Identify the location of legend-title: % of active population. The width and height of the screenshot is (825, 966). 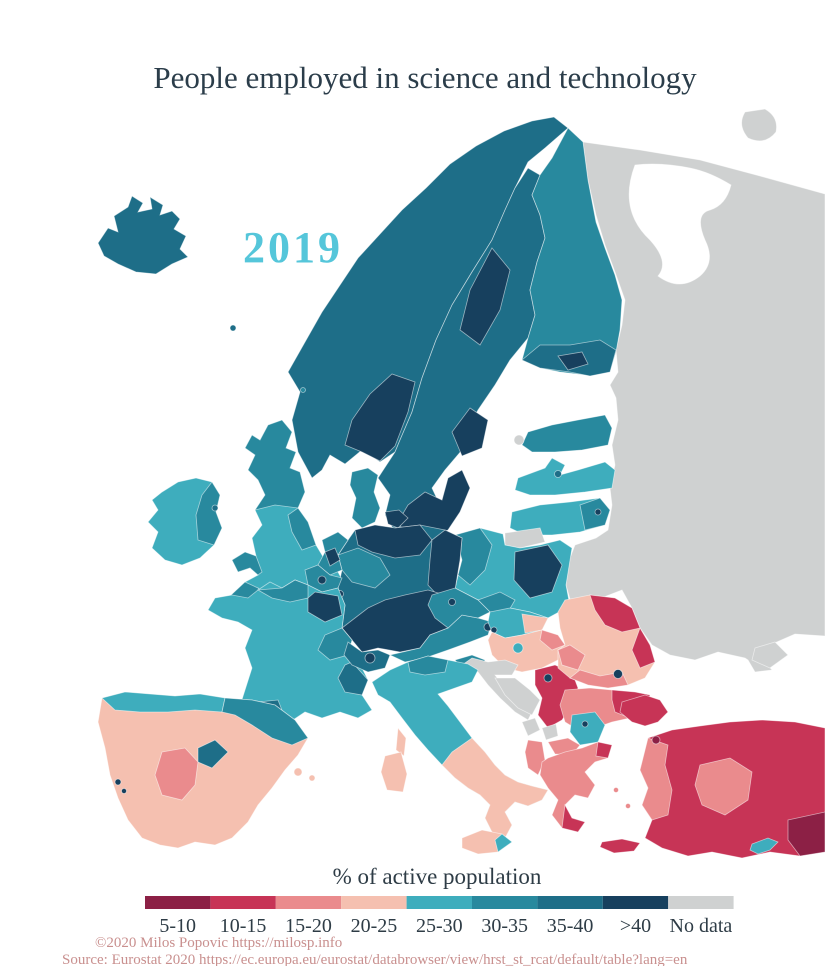
(437, 876).